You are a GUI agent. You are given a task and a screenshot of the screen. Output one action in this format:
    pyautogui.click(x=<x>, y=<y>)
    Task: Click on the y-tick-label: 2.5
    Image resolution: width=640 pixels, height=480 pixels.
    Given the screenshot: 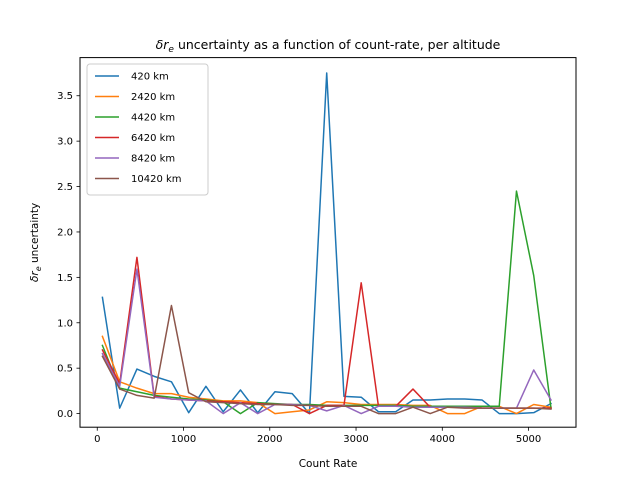 What is the action you would take?
    pyautogui.click(x=65, y=187)
    